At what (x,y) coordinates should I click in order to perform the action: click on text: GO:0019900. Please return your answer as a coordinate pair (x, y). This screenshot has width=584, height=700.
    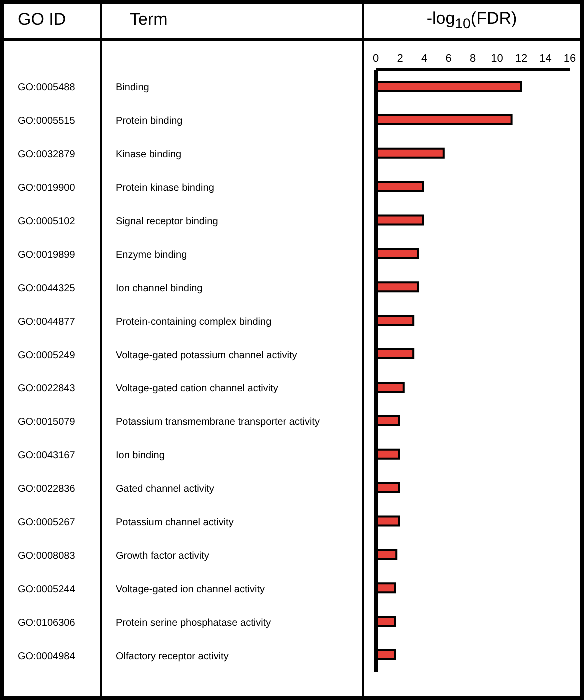
    Looking at the image, I should click on (47, 188).